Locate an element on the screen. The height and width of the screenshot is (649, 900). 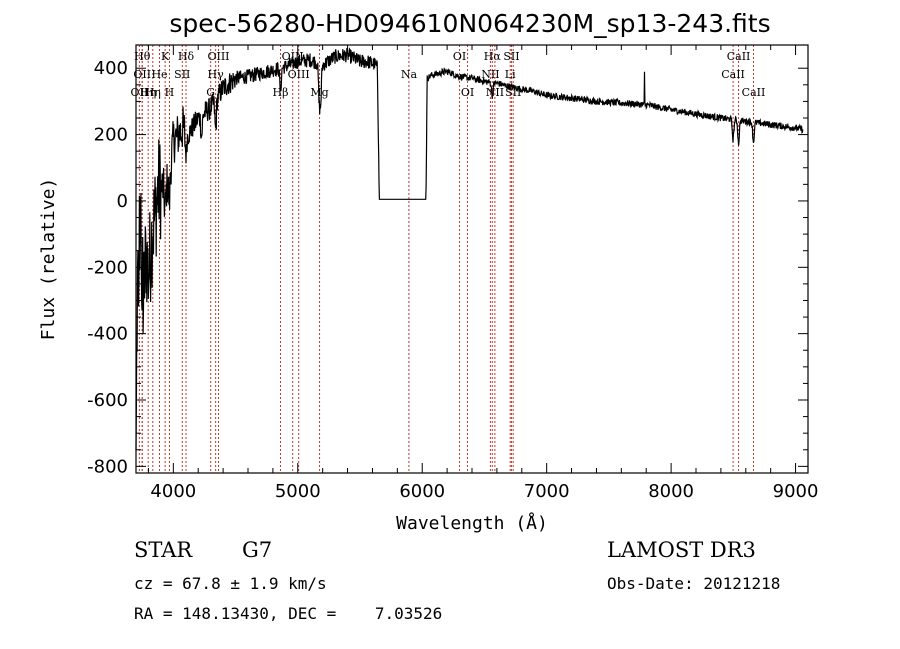
line-marker-label: Hδ is located at coordinates (186, 56).